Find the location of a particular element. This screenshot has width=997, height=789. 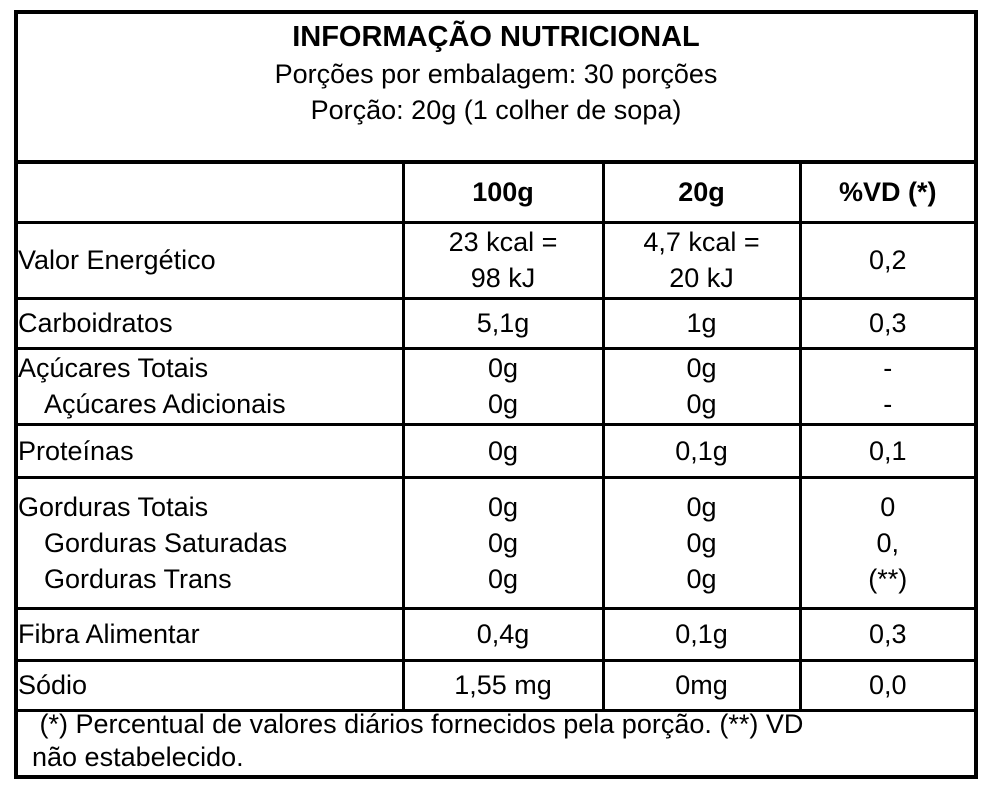

value-20g: 4,7 kcal = 20 kJ is located at coordinates (701, 260).